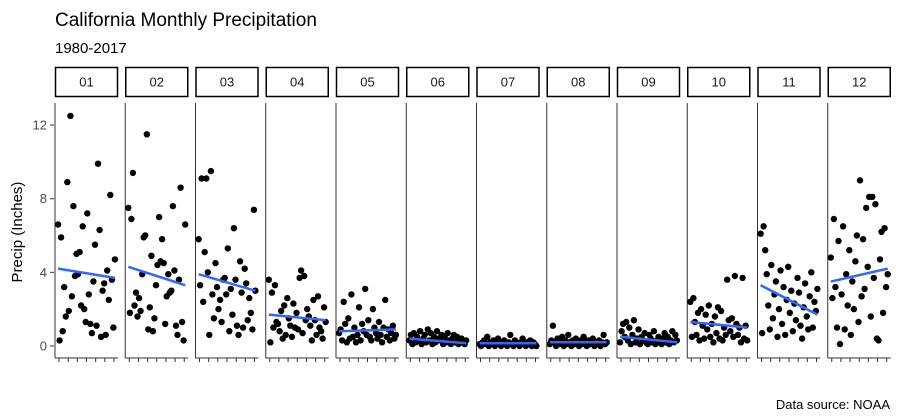  Describe the element at coordinates (297, 214) in the screenshot. I see `facet-panel-04: 04` at that location.